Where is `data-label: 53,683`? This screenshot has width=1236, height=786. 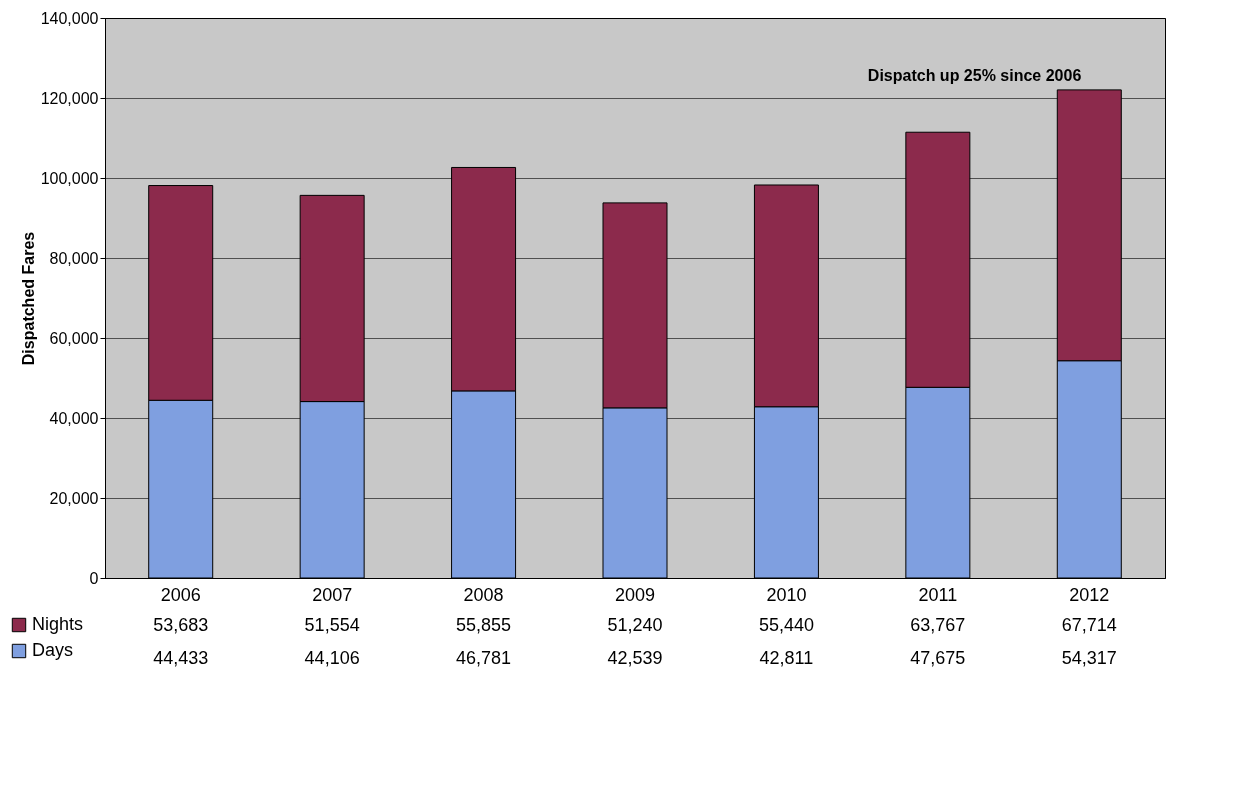
data-label: 53,683 is located at coordinates (181, 625).